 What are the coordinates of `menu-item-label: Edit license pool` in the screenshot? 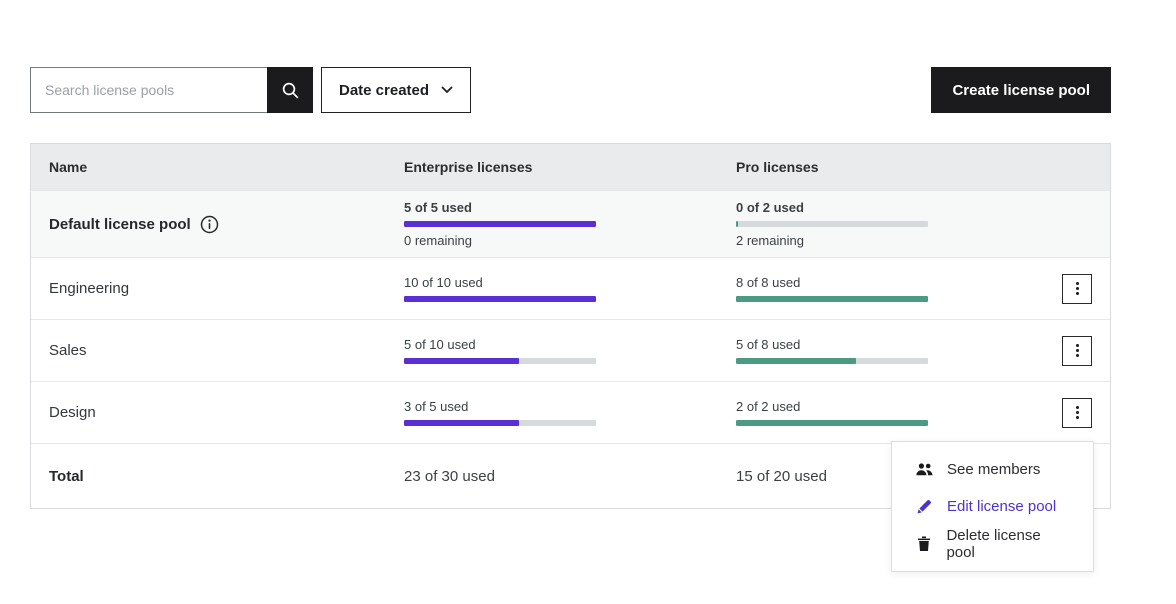 It's located at (1002, 506).